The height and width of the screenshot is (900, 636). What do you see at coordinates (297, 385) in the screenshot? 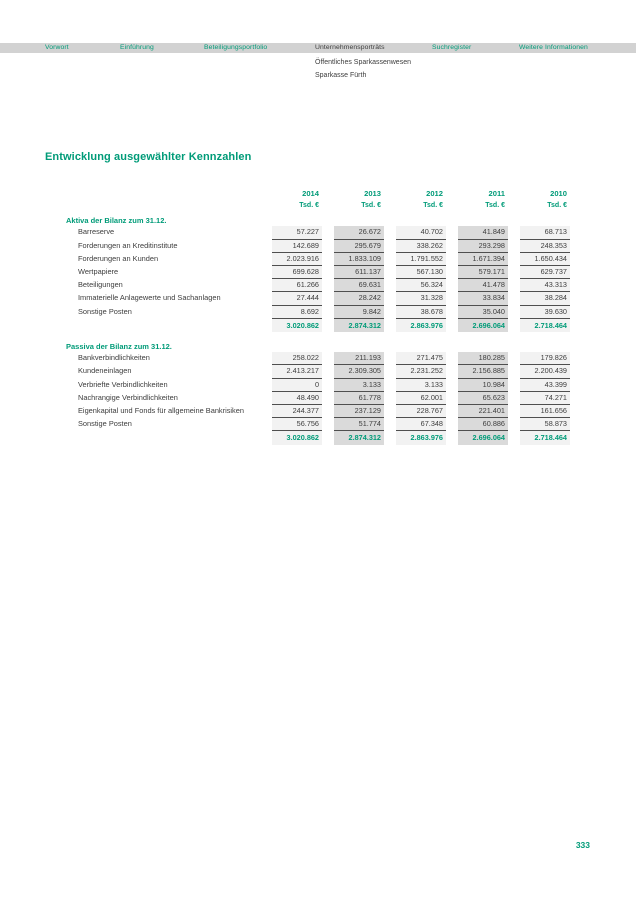
I see `table-cell-value: 0` at bounding box center [297, 385].